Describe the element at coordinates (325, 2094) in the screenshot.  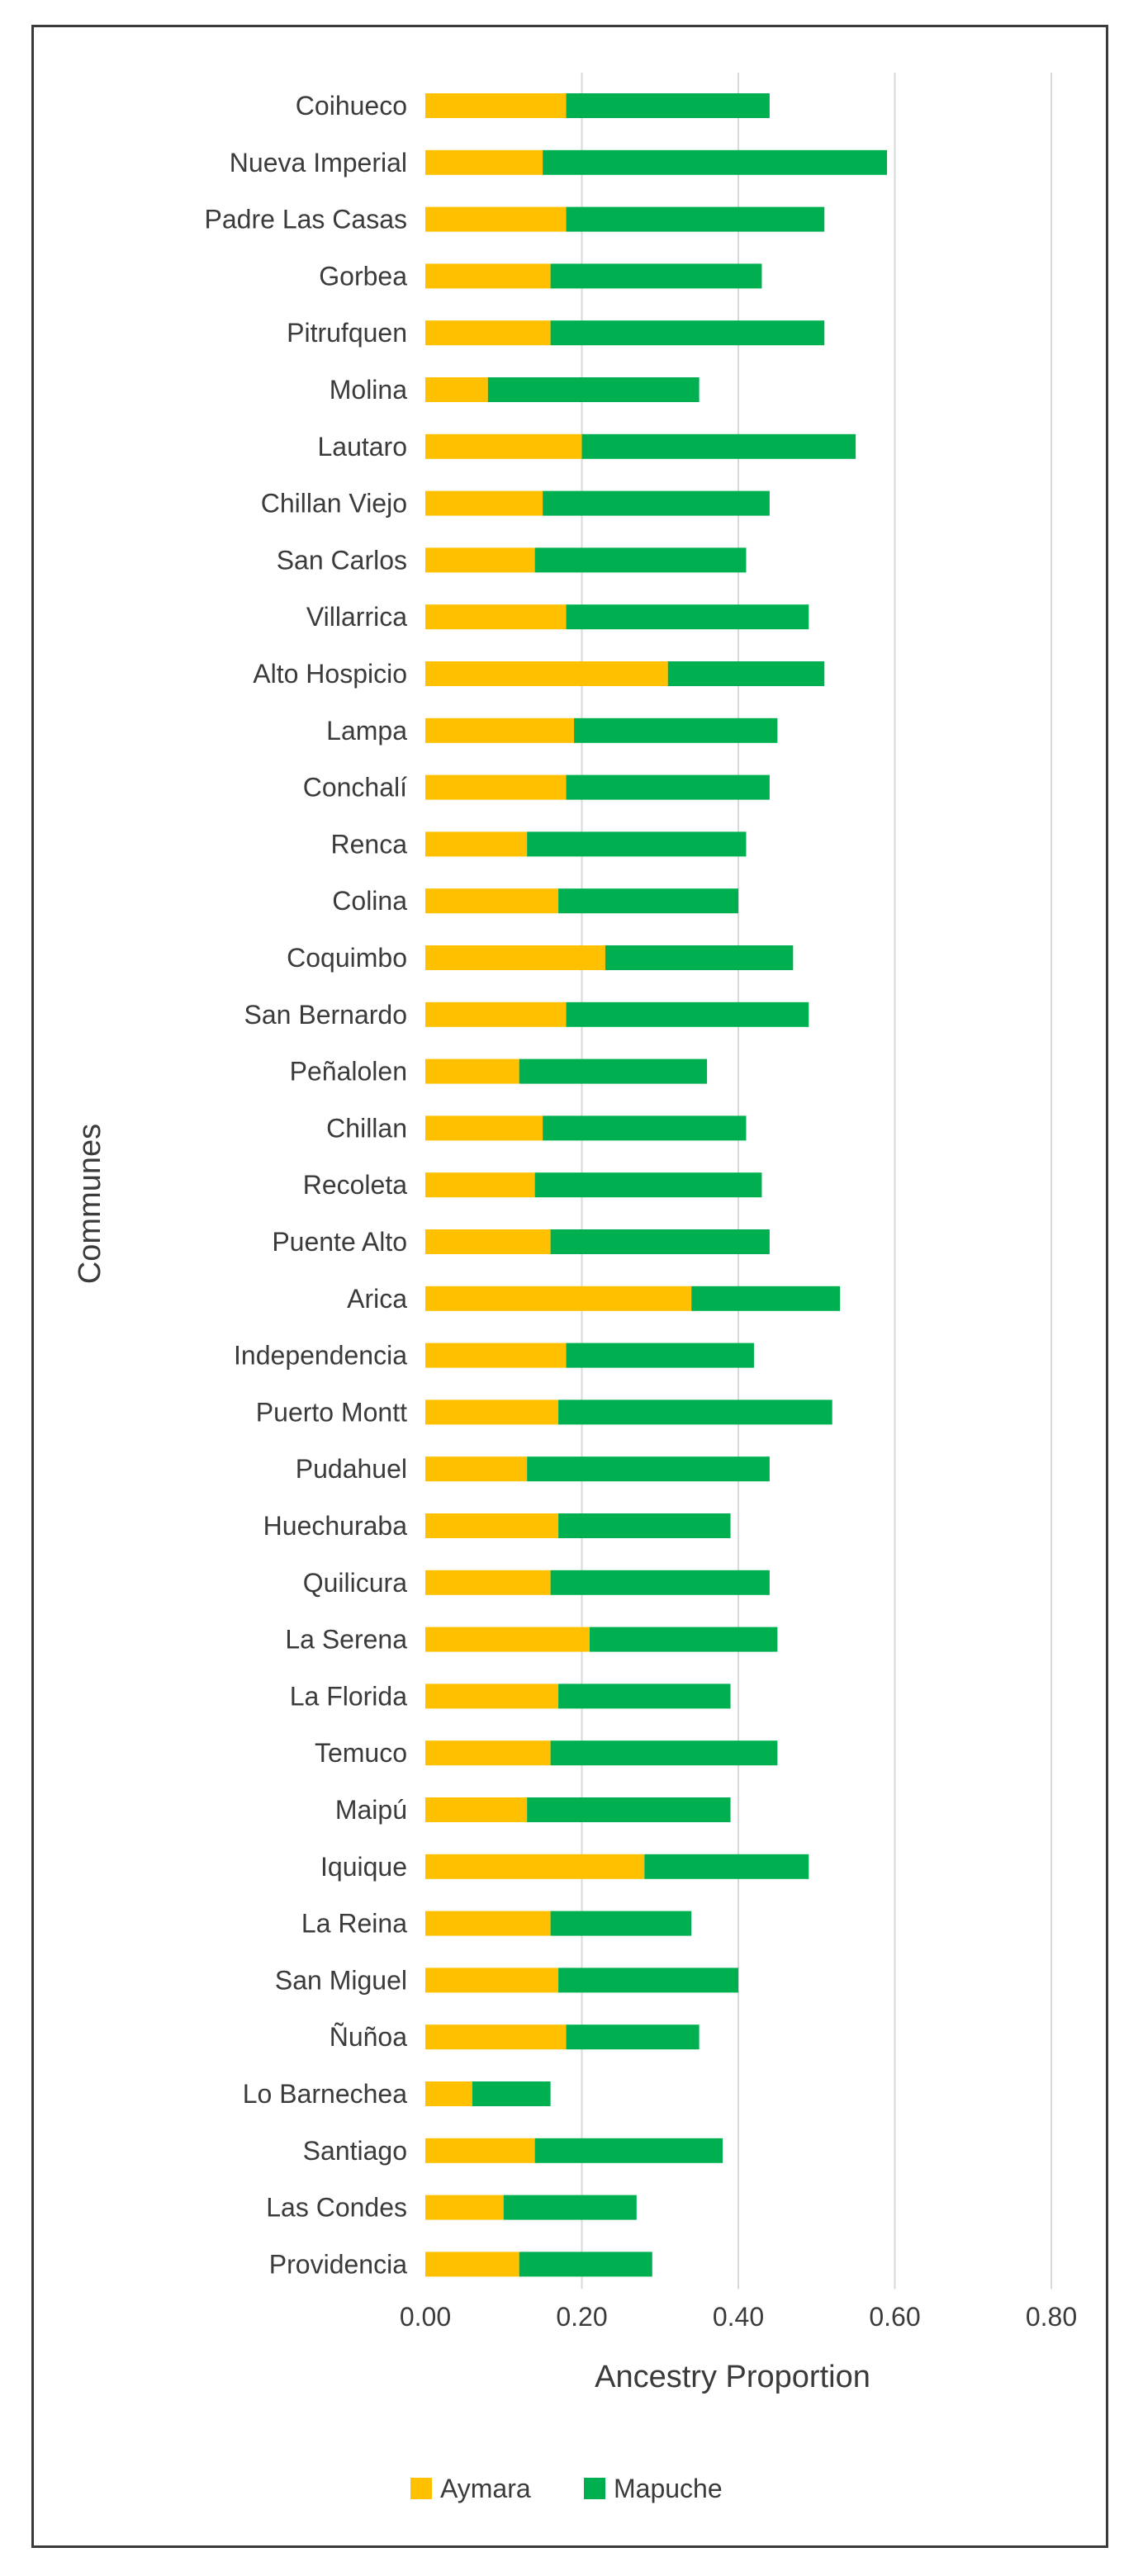
I see `category-label: Lo Barnechea` at that location.